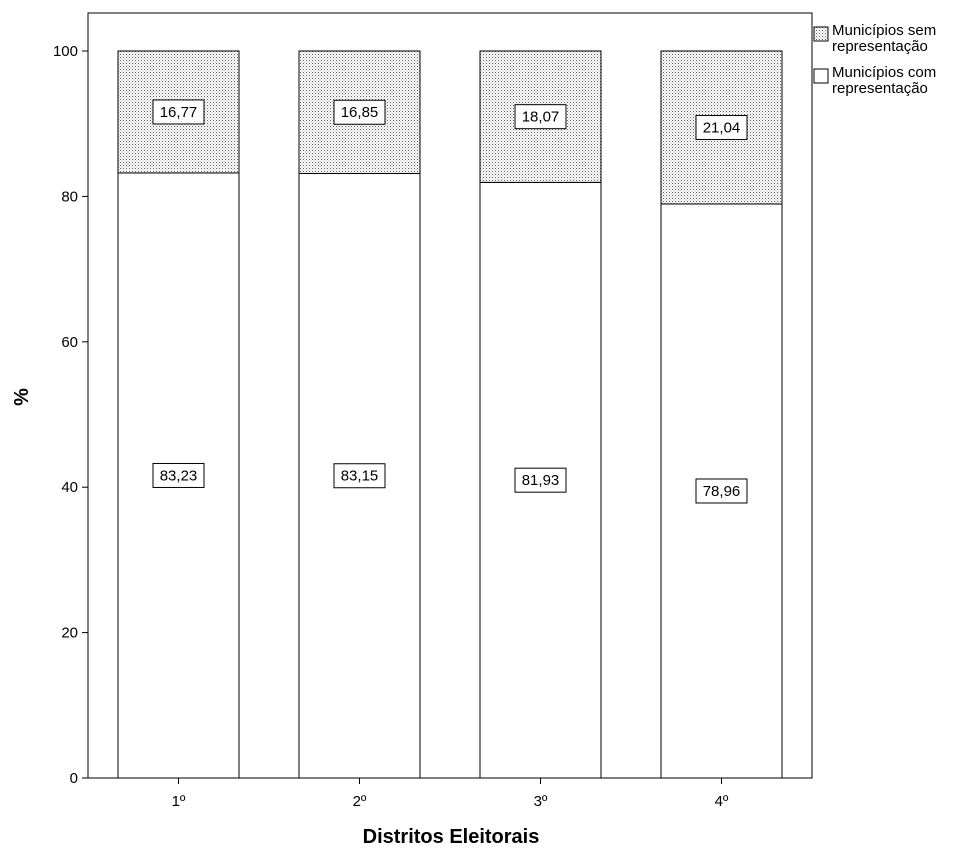 This screenshot has width=967, height=856. Describe the element at coordinates (22, 397) in the screenshot. I see `y-axis-title: %` at that location.